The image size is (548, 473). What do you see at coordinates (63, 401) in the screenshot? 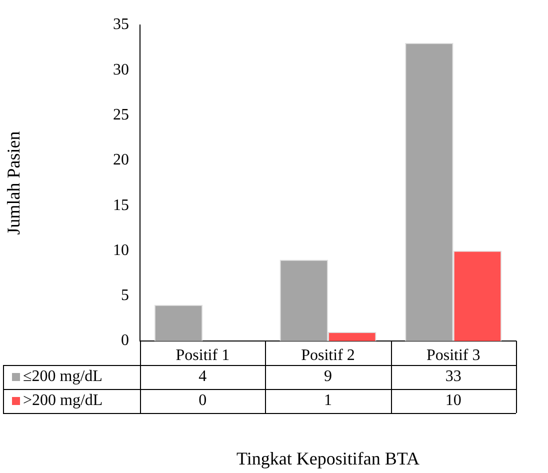
I see `legend-label: >200 mg/dL` at bounding box center [63, 401].